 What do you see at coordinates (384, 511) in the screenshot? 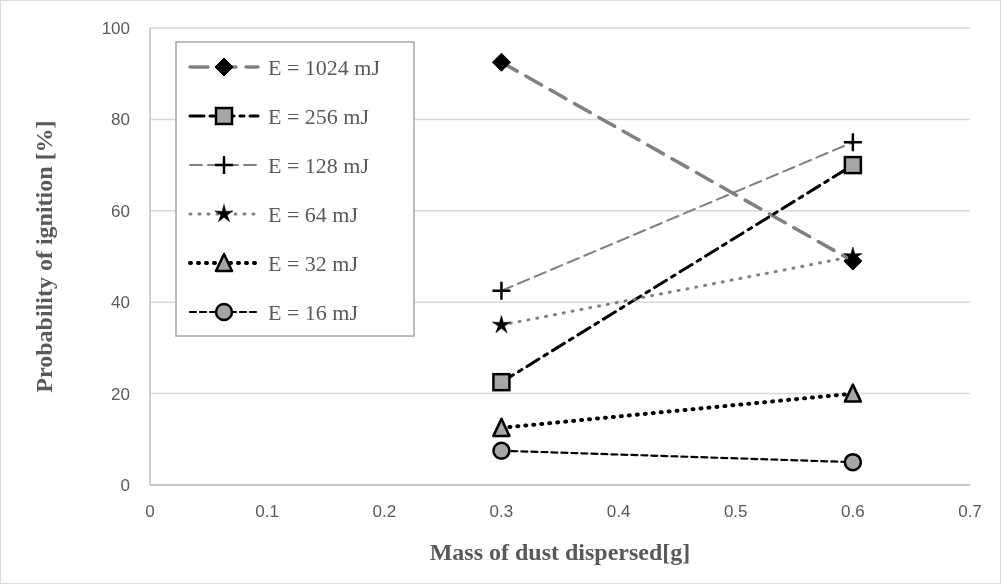
I see `x-tick-label: 0.2` at bounding box center [384, 511].